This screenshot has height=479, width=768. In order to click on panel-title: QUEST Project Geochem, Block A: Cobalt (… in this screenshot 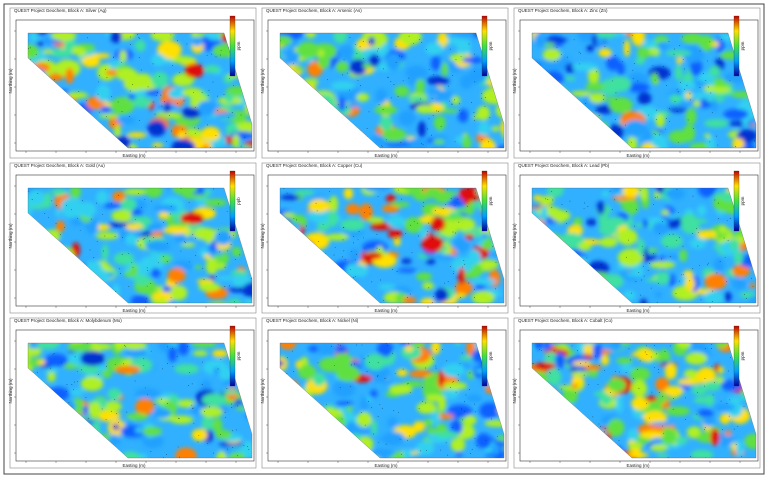, I will do `click(565, 320)`.